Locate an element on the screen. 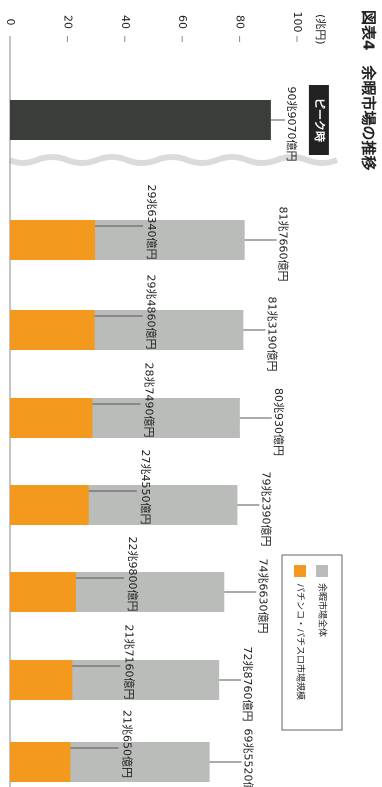 The image size is (382, 787). value-label: 22兆9800億円 is located at coordinates (132, 574).